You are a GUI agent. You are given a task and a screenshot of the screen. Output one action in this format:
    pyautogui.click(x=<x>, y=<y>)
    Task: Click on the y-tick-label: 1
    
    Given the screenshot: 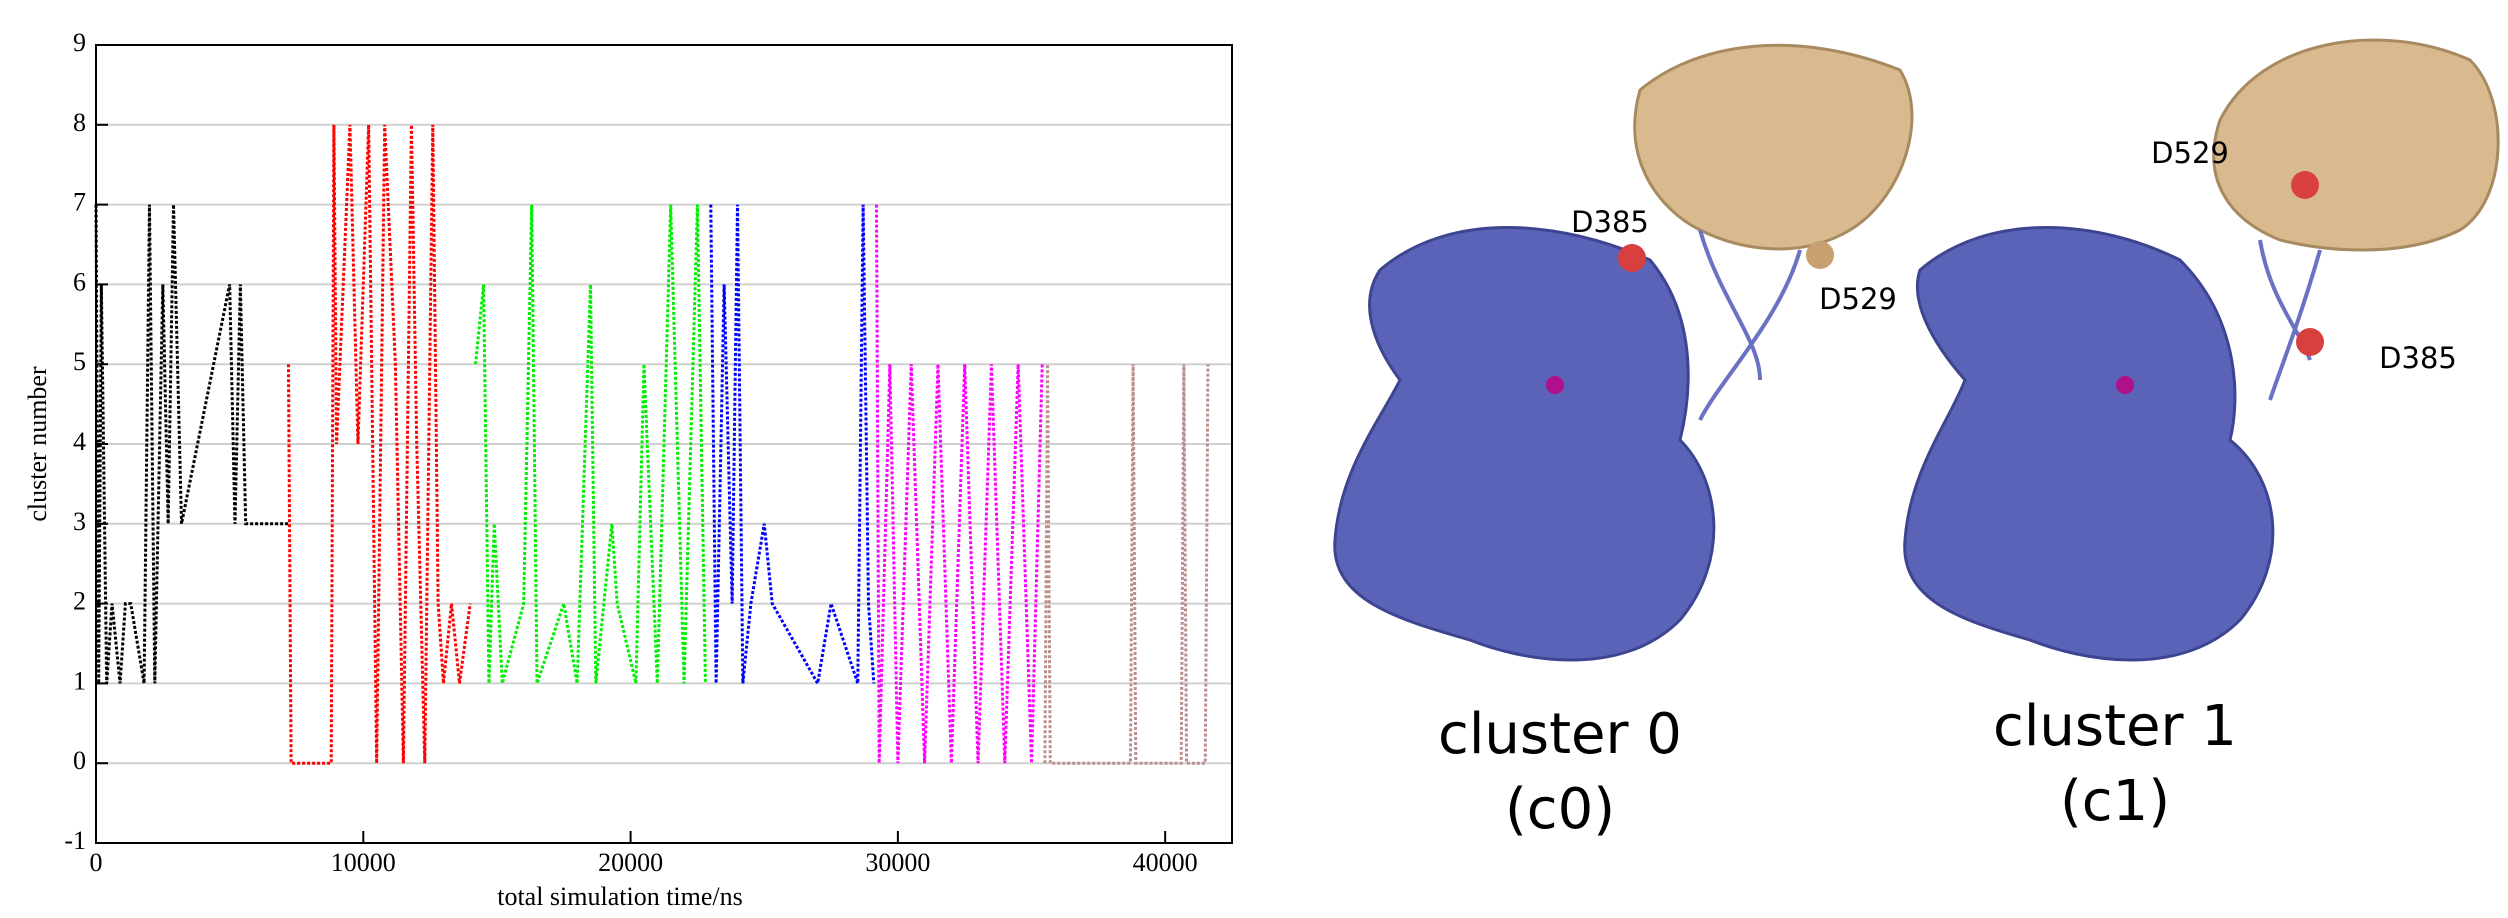 What is the action you would take?
    pyautogui.click(x=79, y=680)
    